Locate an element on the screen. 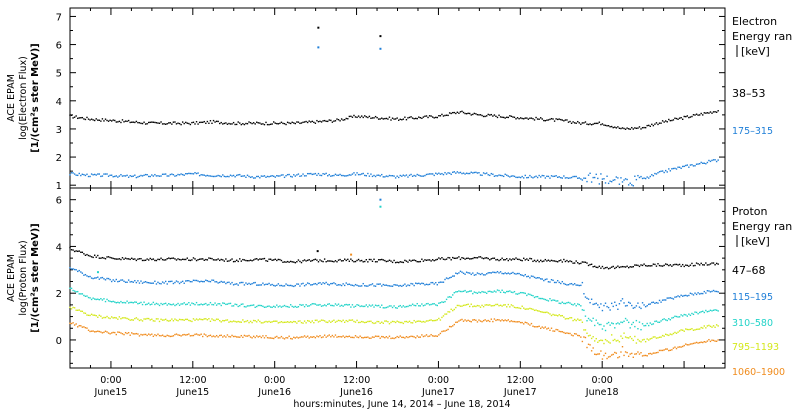 The height and width of the screenshot is (410, 800). legend-entry: 115–195 is located at coordinates (752, 297).